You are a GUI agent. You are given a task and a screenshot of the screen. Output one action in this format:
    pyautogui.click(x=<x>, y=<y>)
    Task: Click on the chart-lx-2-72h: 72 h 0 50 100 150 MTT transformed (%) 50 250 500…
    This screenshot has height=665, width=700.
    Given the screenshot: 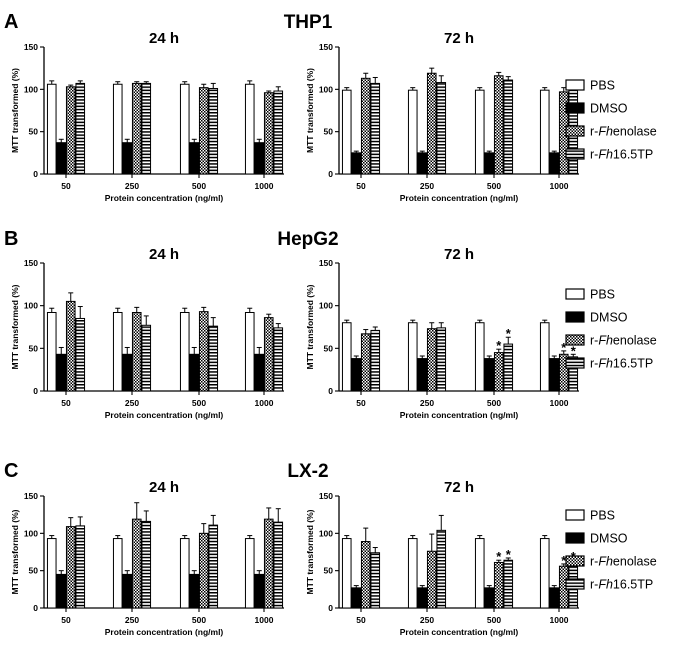 What is the action you would take?
    pyautogui.click(x=442, y=558)
    